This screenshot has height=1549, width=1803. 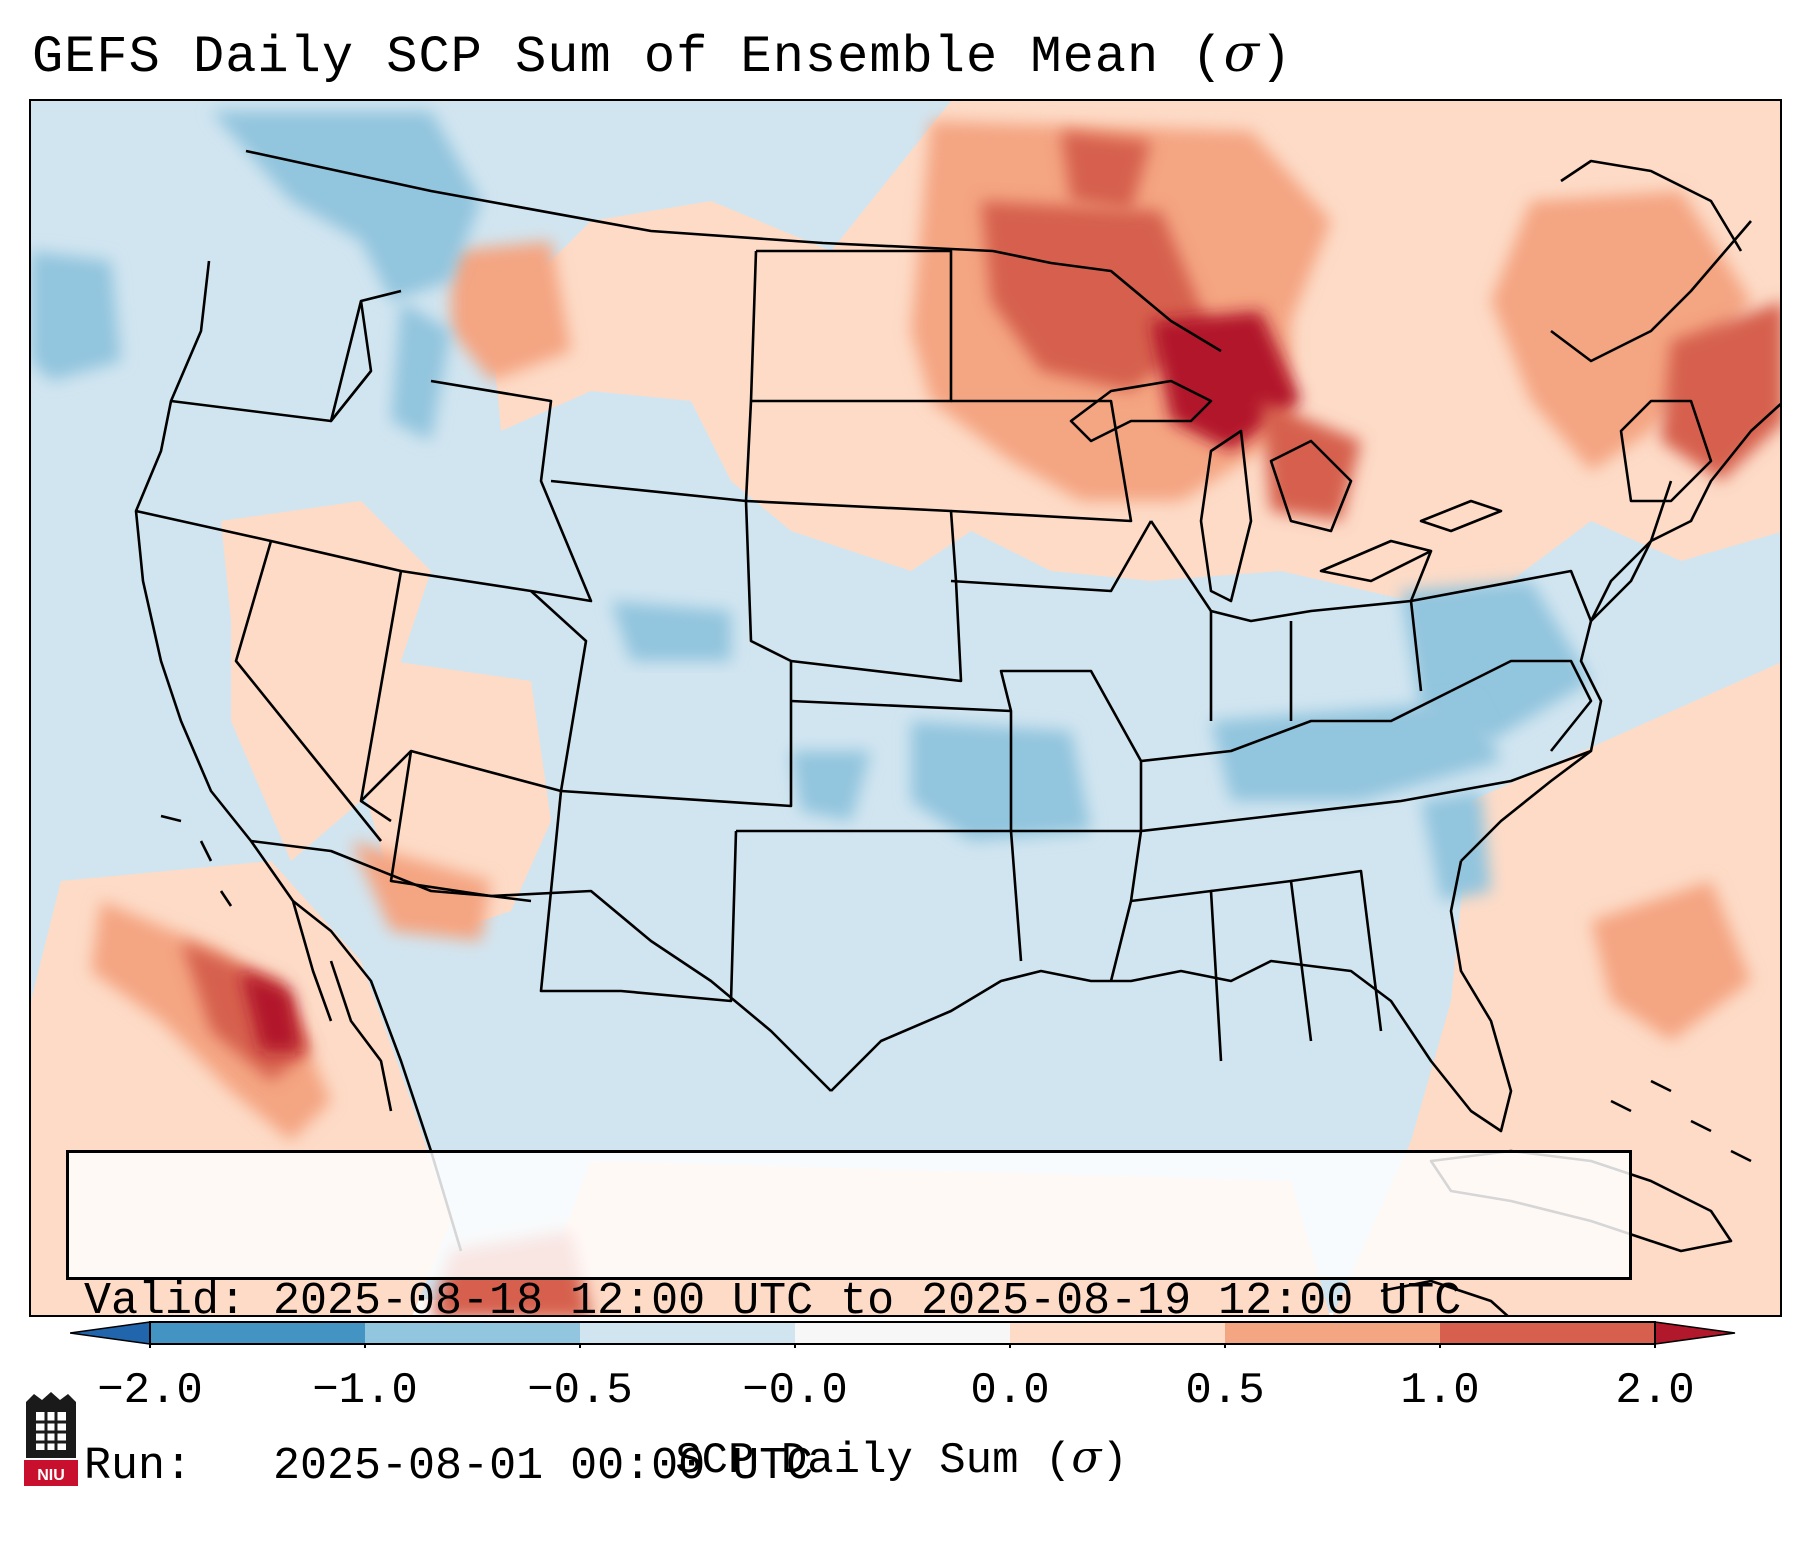 What do you see at coordinates (51, 1439) in the screenshot?
I see `niu-logo: NIU` at bounding box center [51, 1439].